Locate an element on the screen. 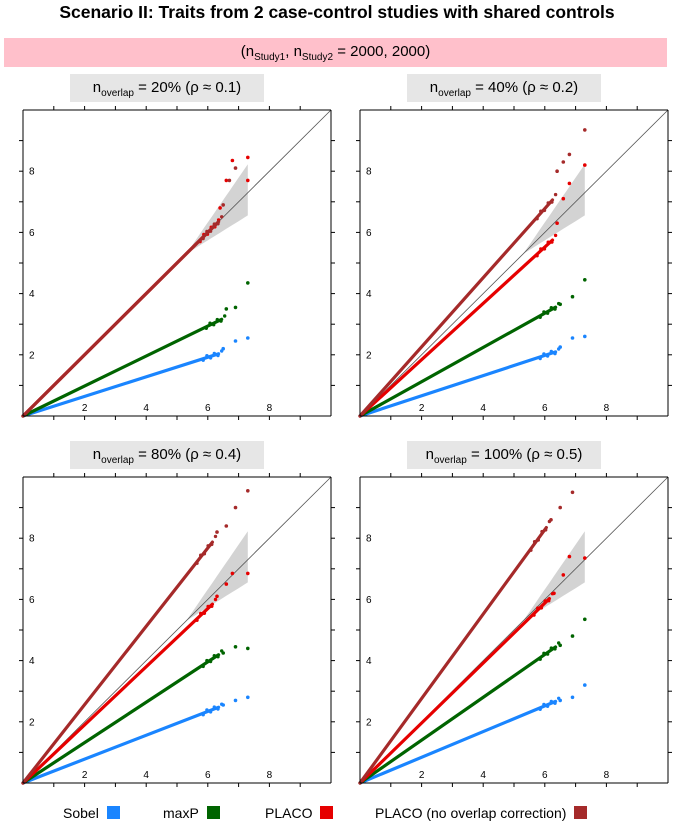 The image size is (674, 825). legend-item-placo: PLACO is located at coordinates (299, 813).